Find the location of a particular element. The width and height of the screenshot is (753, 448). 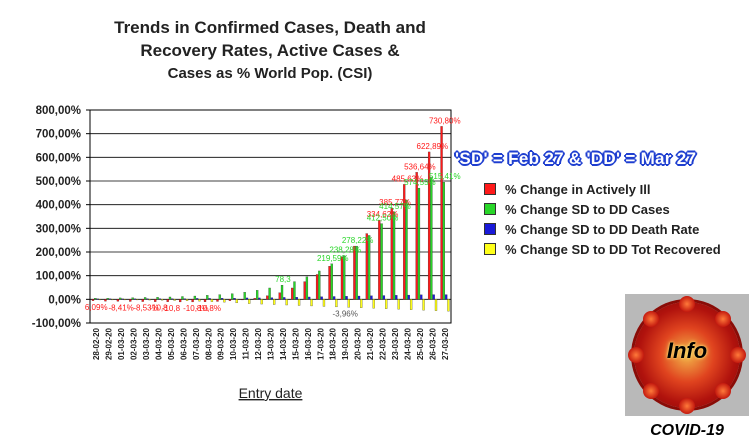

logo-caption: COVID-19 is located at coordinates (687, 430).